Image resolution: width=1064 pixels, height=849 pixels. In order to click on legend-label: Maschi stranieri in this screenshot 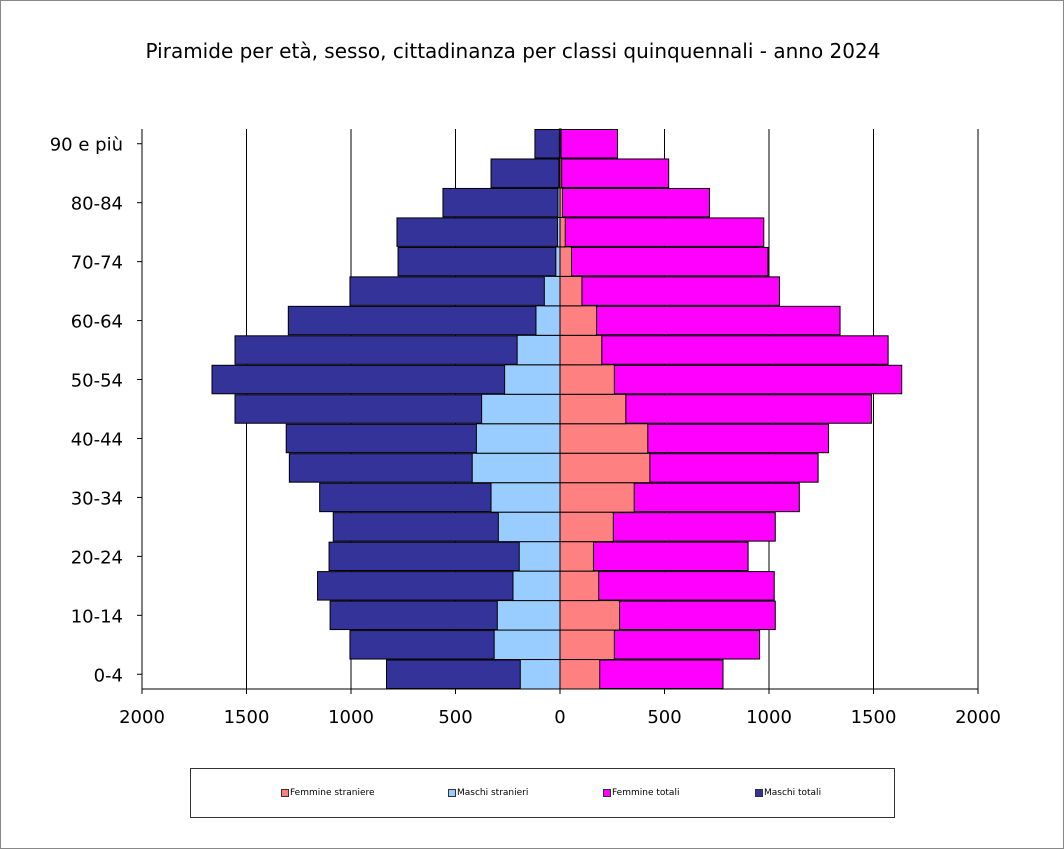, I will do `click(493, 793)`.